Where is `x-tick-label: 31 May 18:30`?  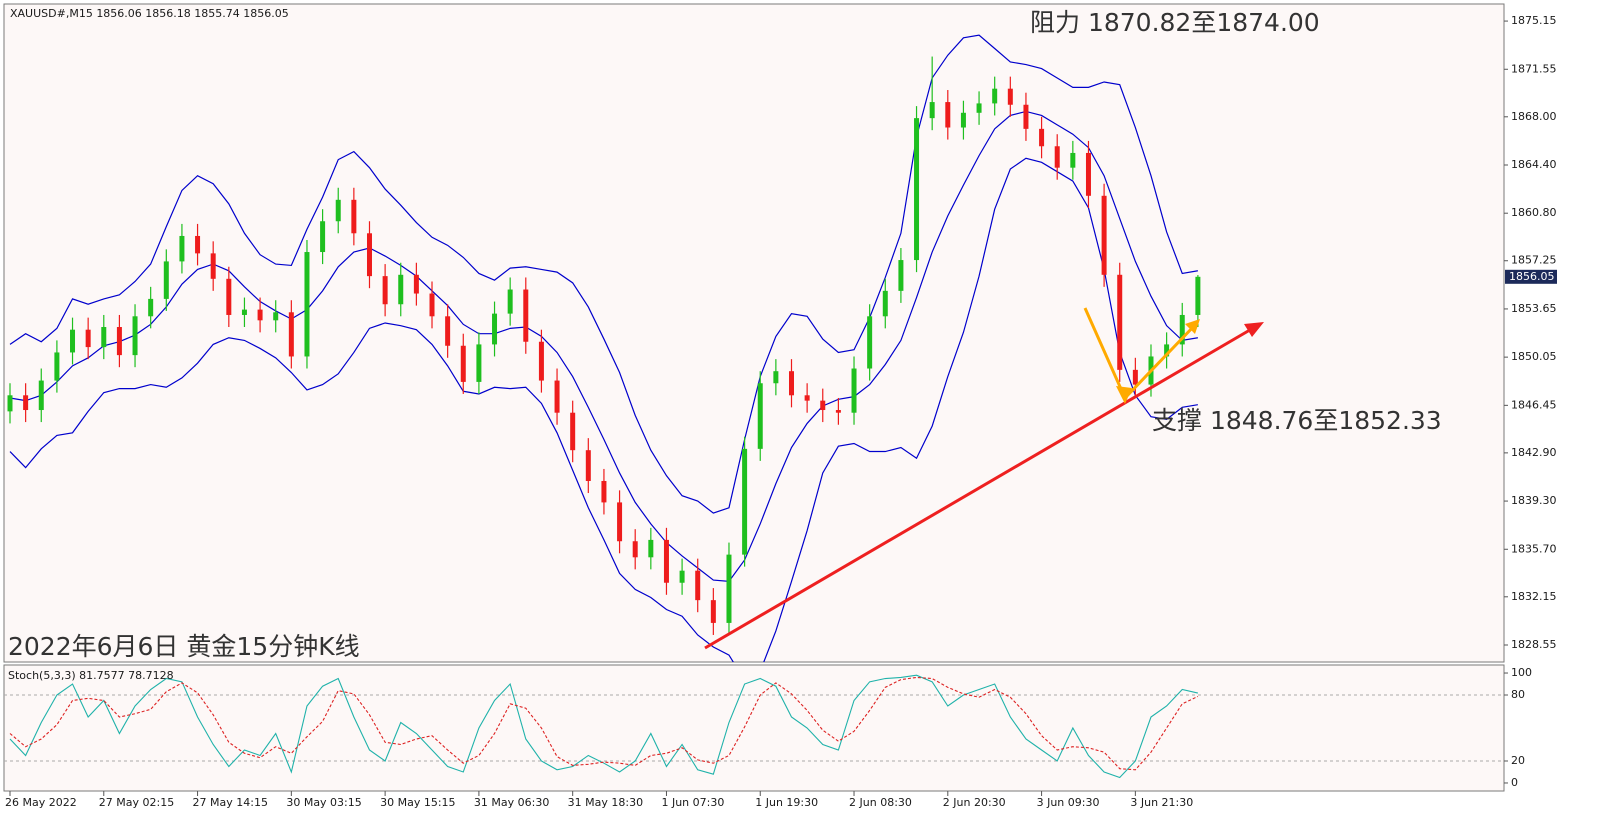
x-tick-label: 31 May 18:30 is located at coordinates (605, 802).